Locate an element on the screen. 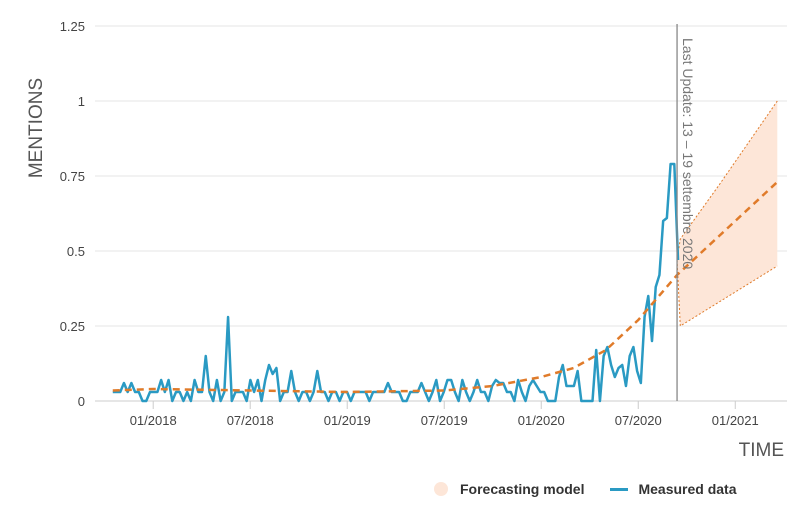 This screenshot has height=512, width=806. x-axis-title: TIME is located at coordinates (761, 450).